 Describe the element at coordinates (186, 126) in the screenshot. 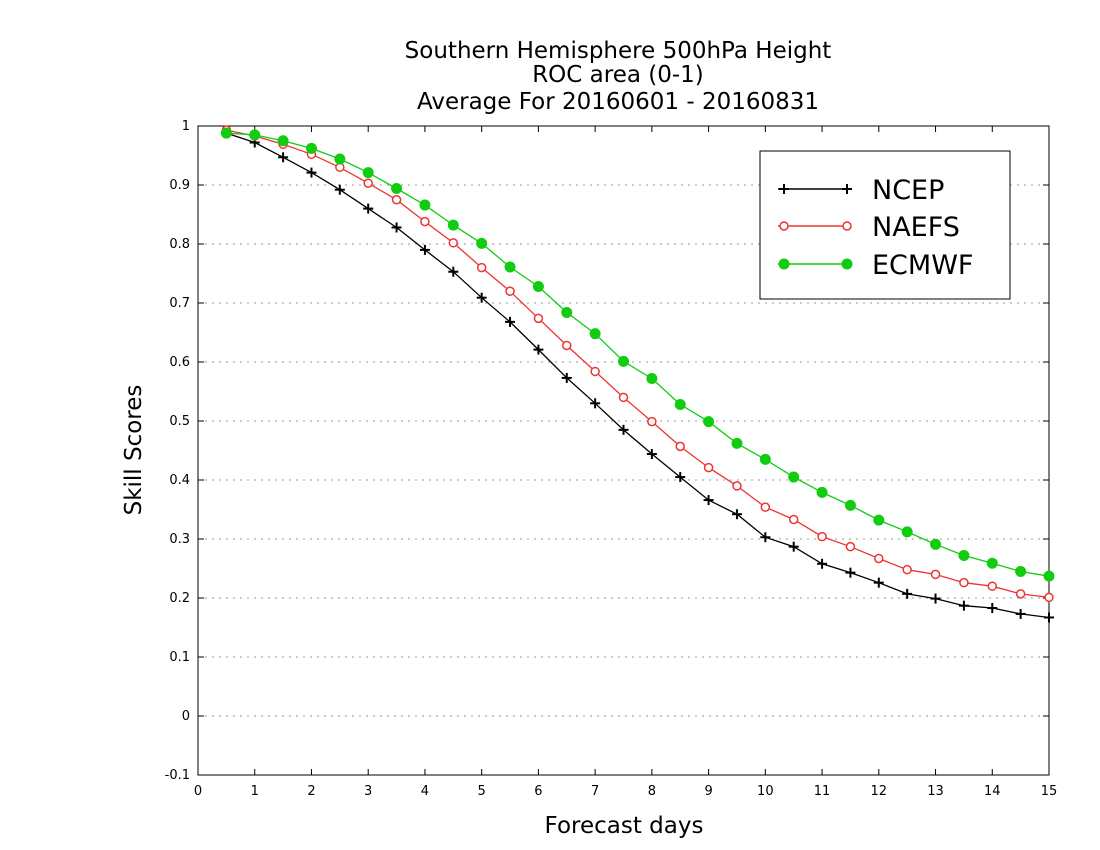

I see `y-tick-label: 1` at that location.